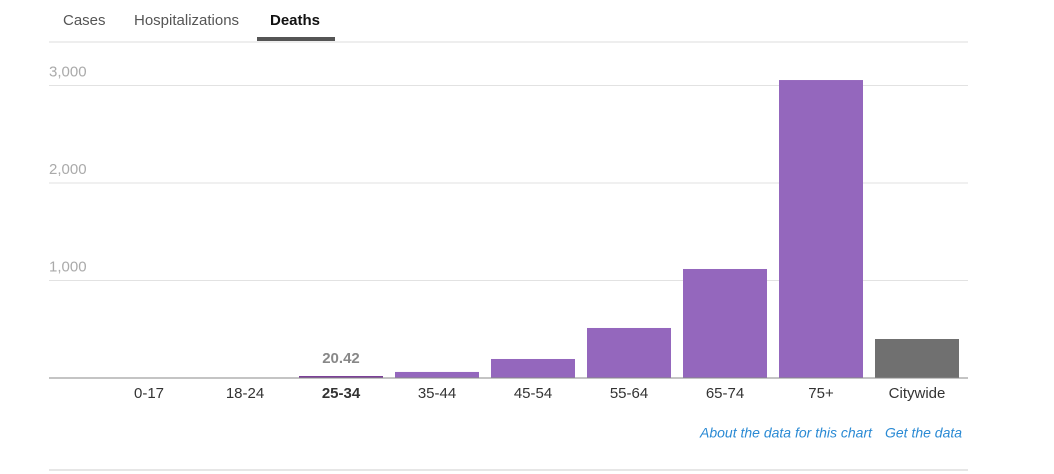  What do you see at coordinates (84, 20) in the screenshot?
I see `tab: Cases` at bounding box center [84, 20].